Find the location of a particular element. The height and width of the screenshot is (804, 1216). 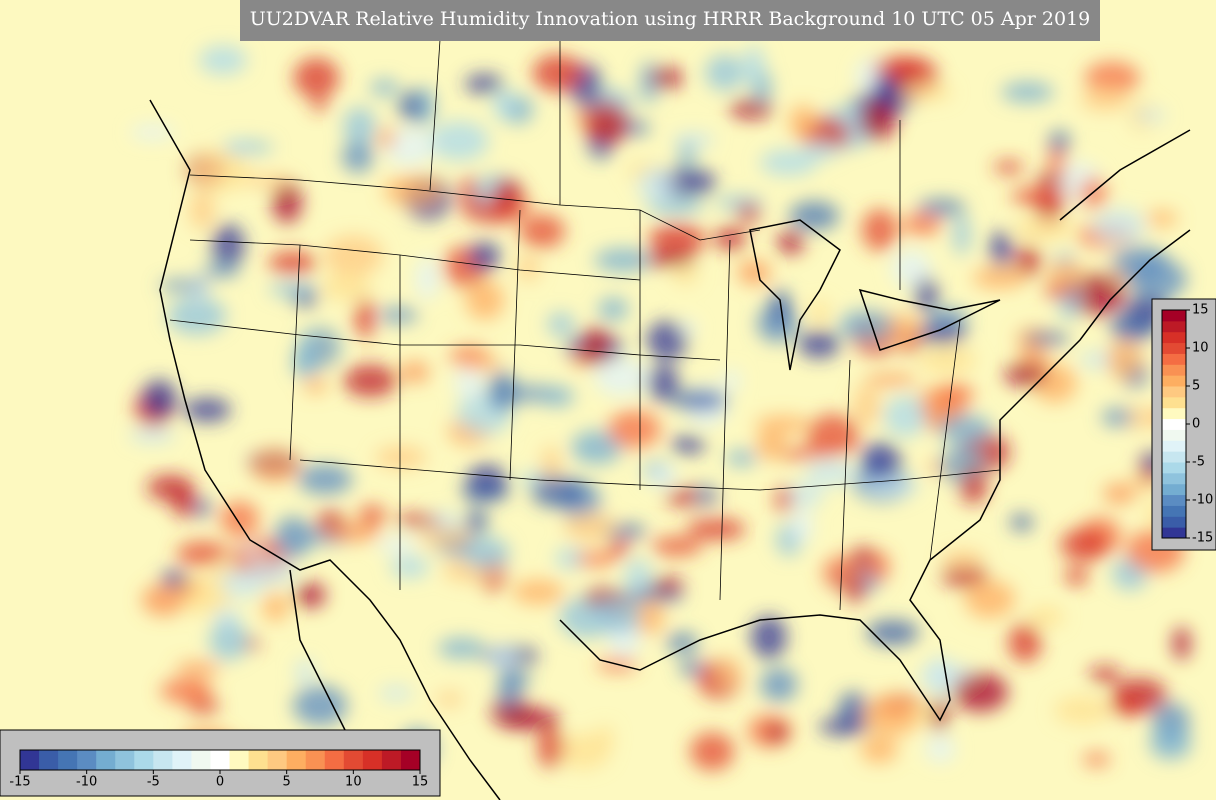

title-bar is located at coordinates (670, 20).